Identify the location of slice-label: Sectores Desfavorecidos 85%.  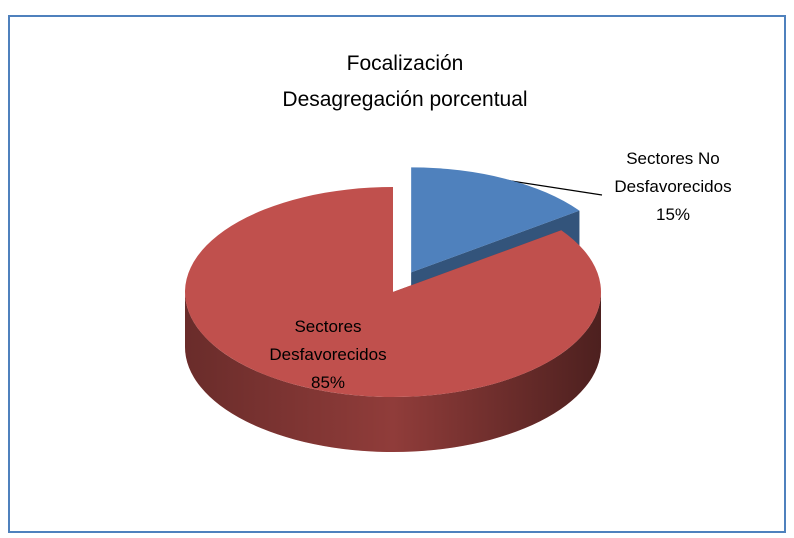
(328, 355).